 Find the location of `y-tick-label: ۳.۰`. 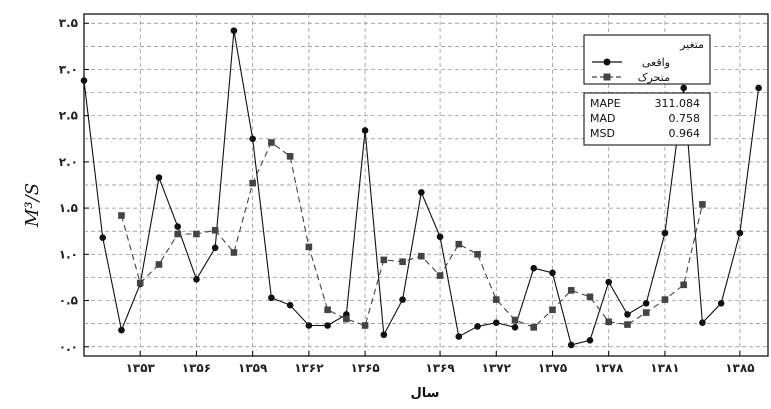

y-tick-label: ۳.۰ is located at coordinates (68, 69).